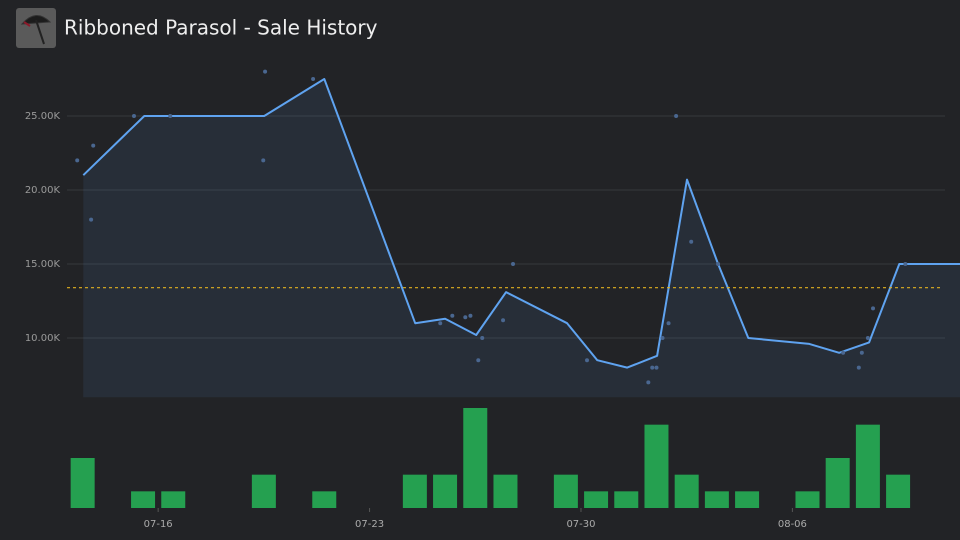 The height and width of the screenshot is (540, 960). I want to click on y-tick-label: 25.00K, so click(43, 116).